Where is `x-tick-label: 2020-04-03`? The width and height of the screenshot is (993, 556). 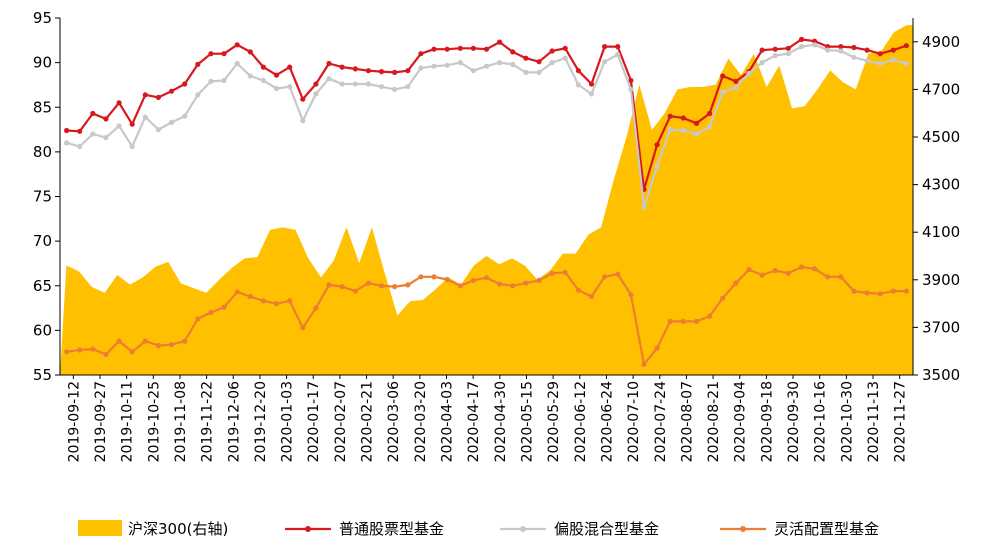
x-tick-label: 2020-04-03 is located at coordinates (448, 421).